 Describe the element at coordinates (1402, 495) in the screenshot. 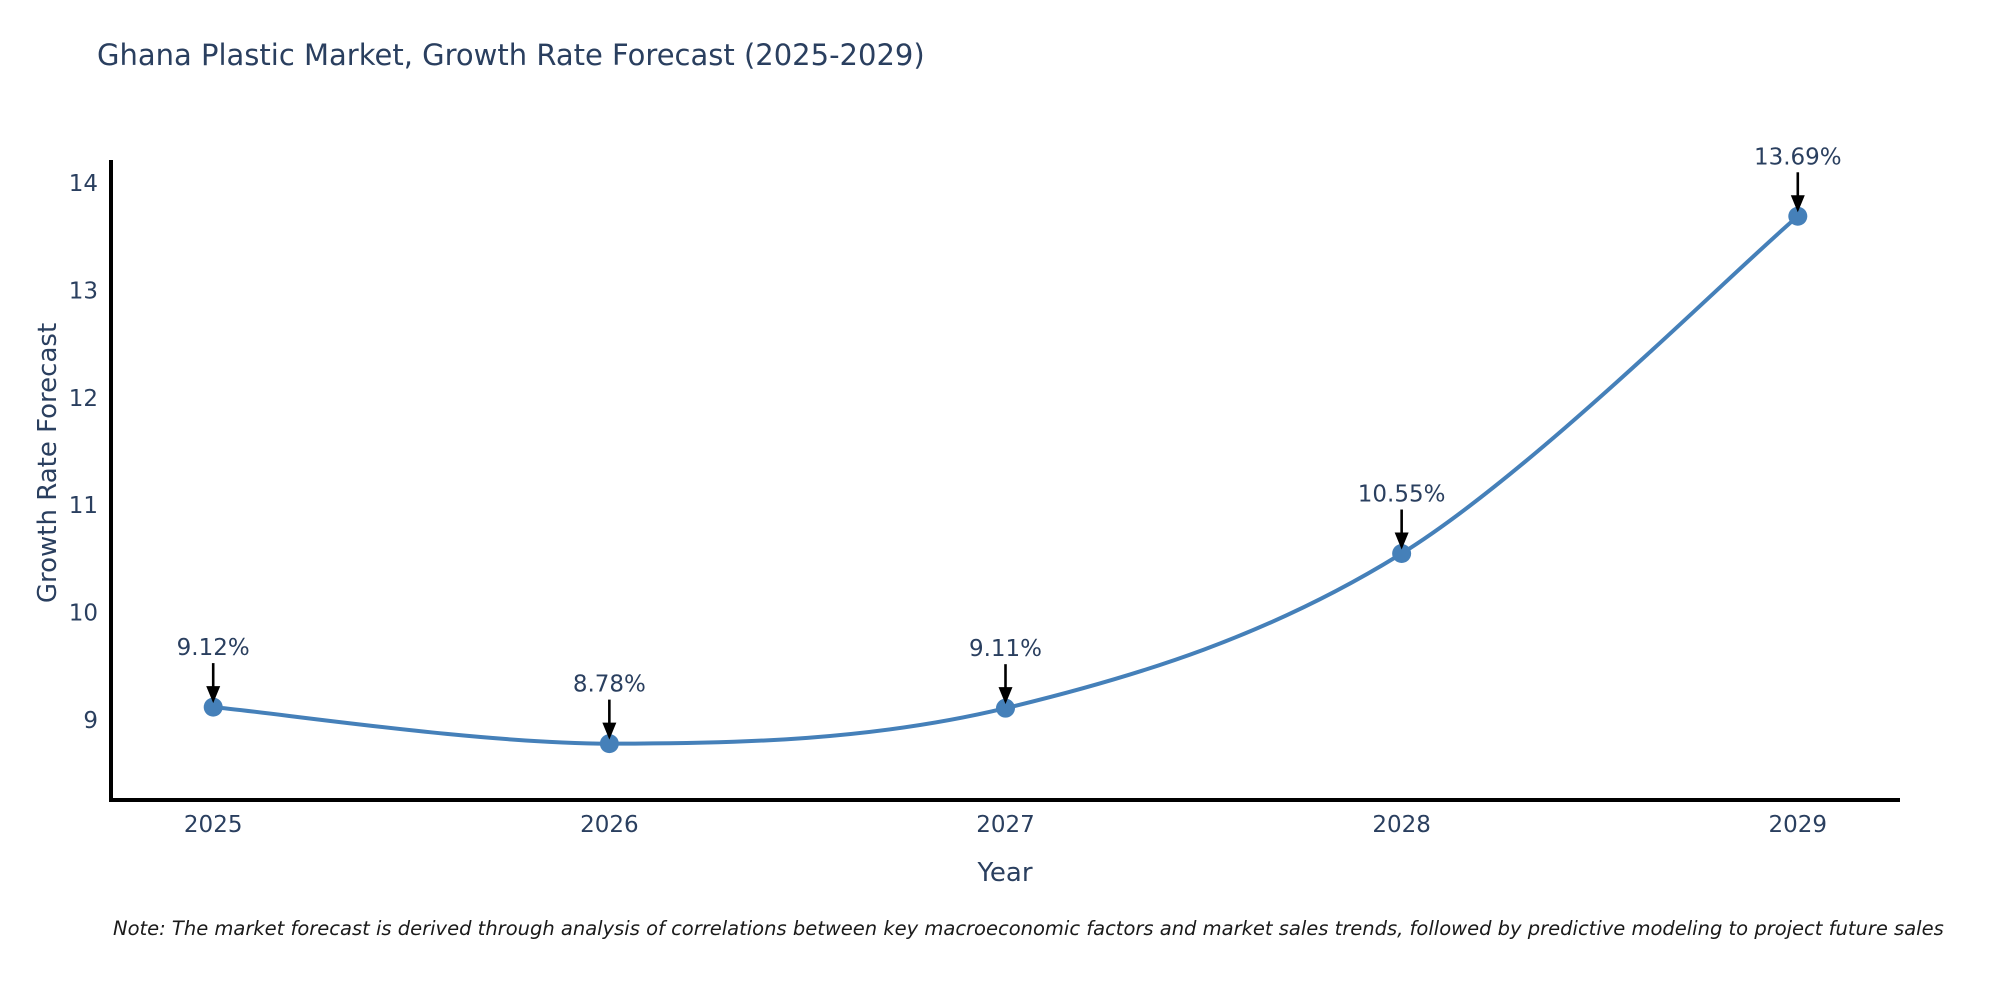

I see `annotation-label-2028: 10.55%` at that location.